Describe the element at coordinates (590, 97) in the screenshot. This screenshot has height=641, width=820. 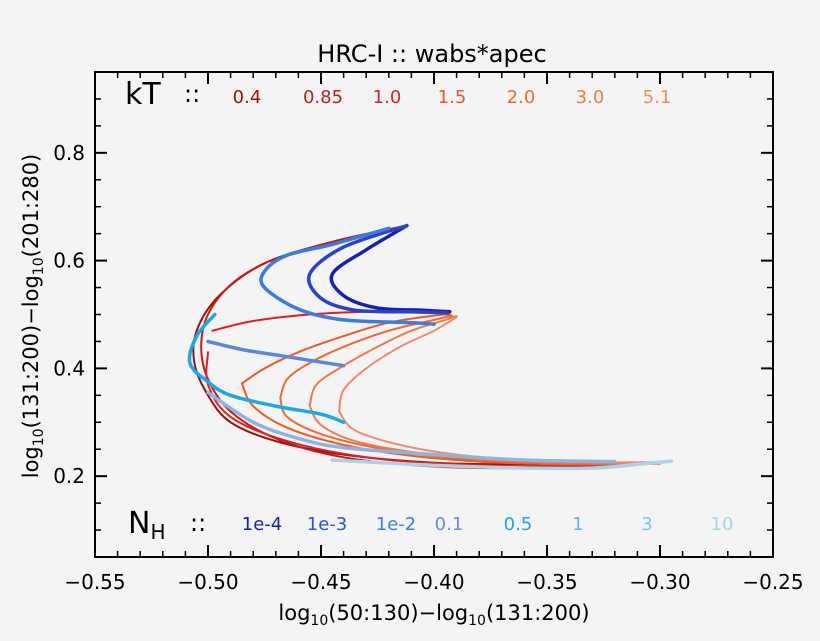
I see `legend-kt-entry-5: 3.0` at that location.